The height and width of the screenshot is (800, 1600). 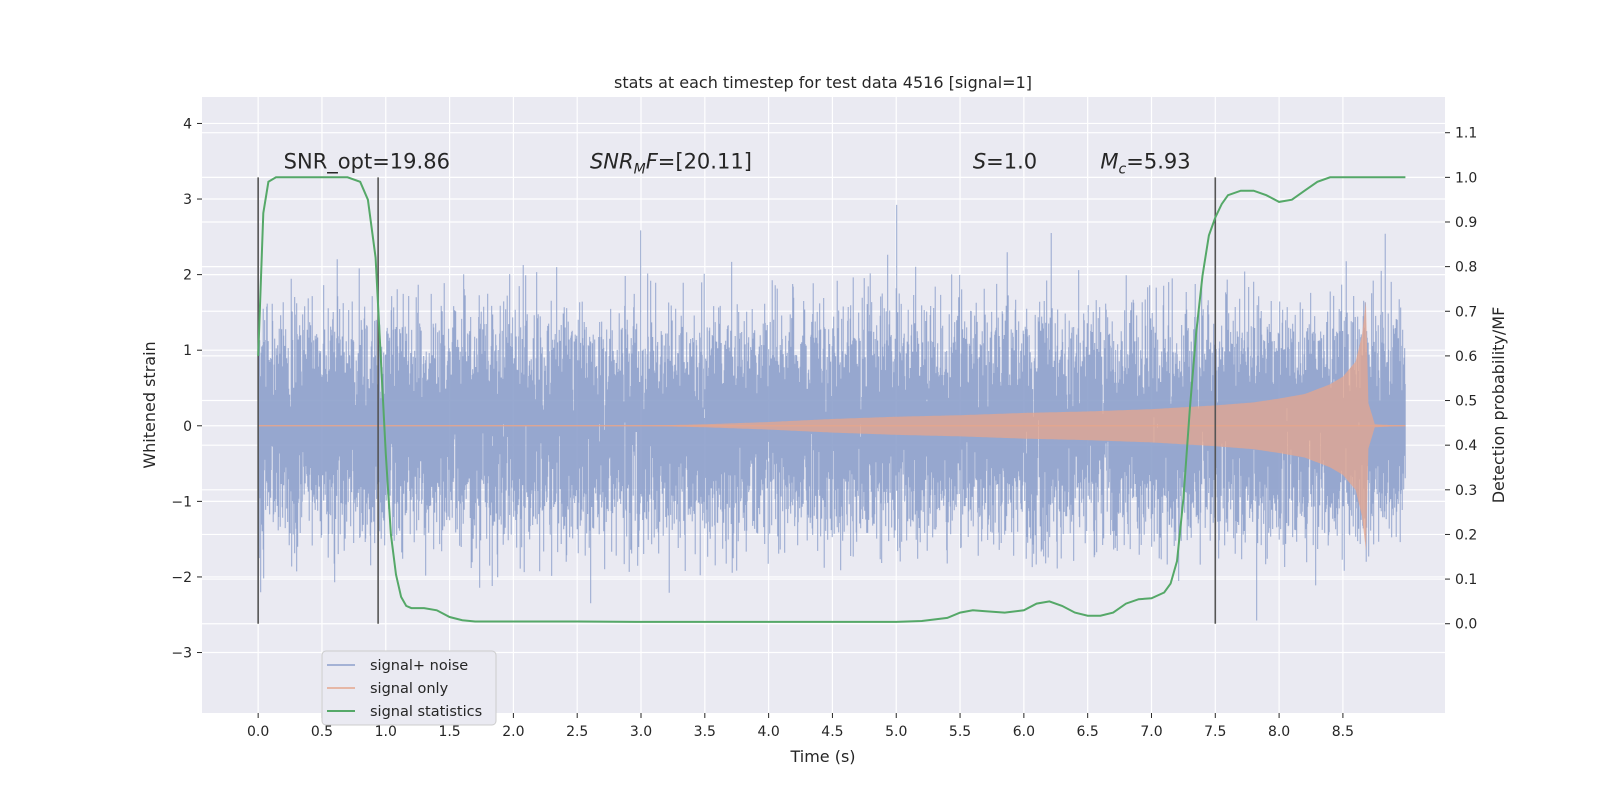 What do you see at coordinates (187, 200) in the screenshot?
I see `y-left-tick-label: 3` at bounding box center [187, 200].